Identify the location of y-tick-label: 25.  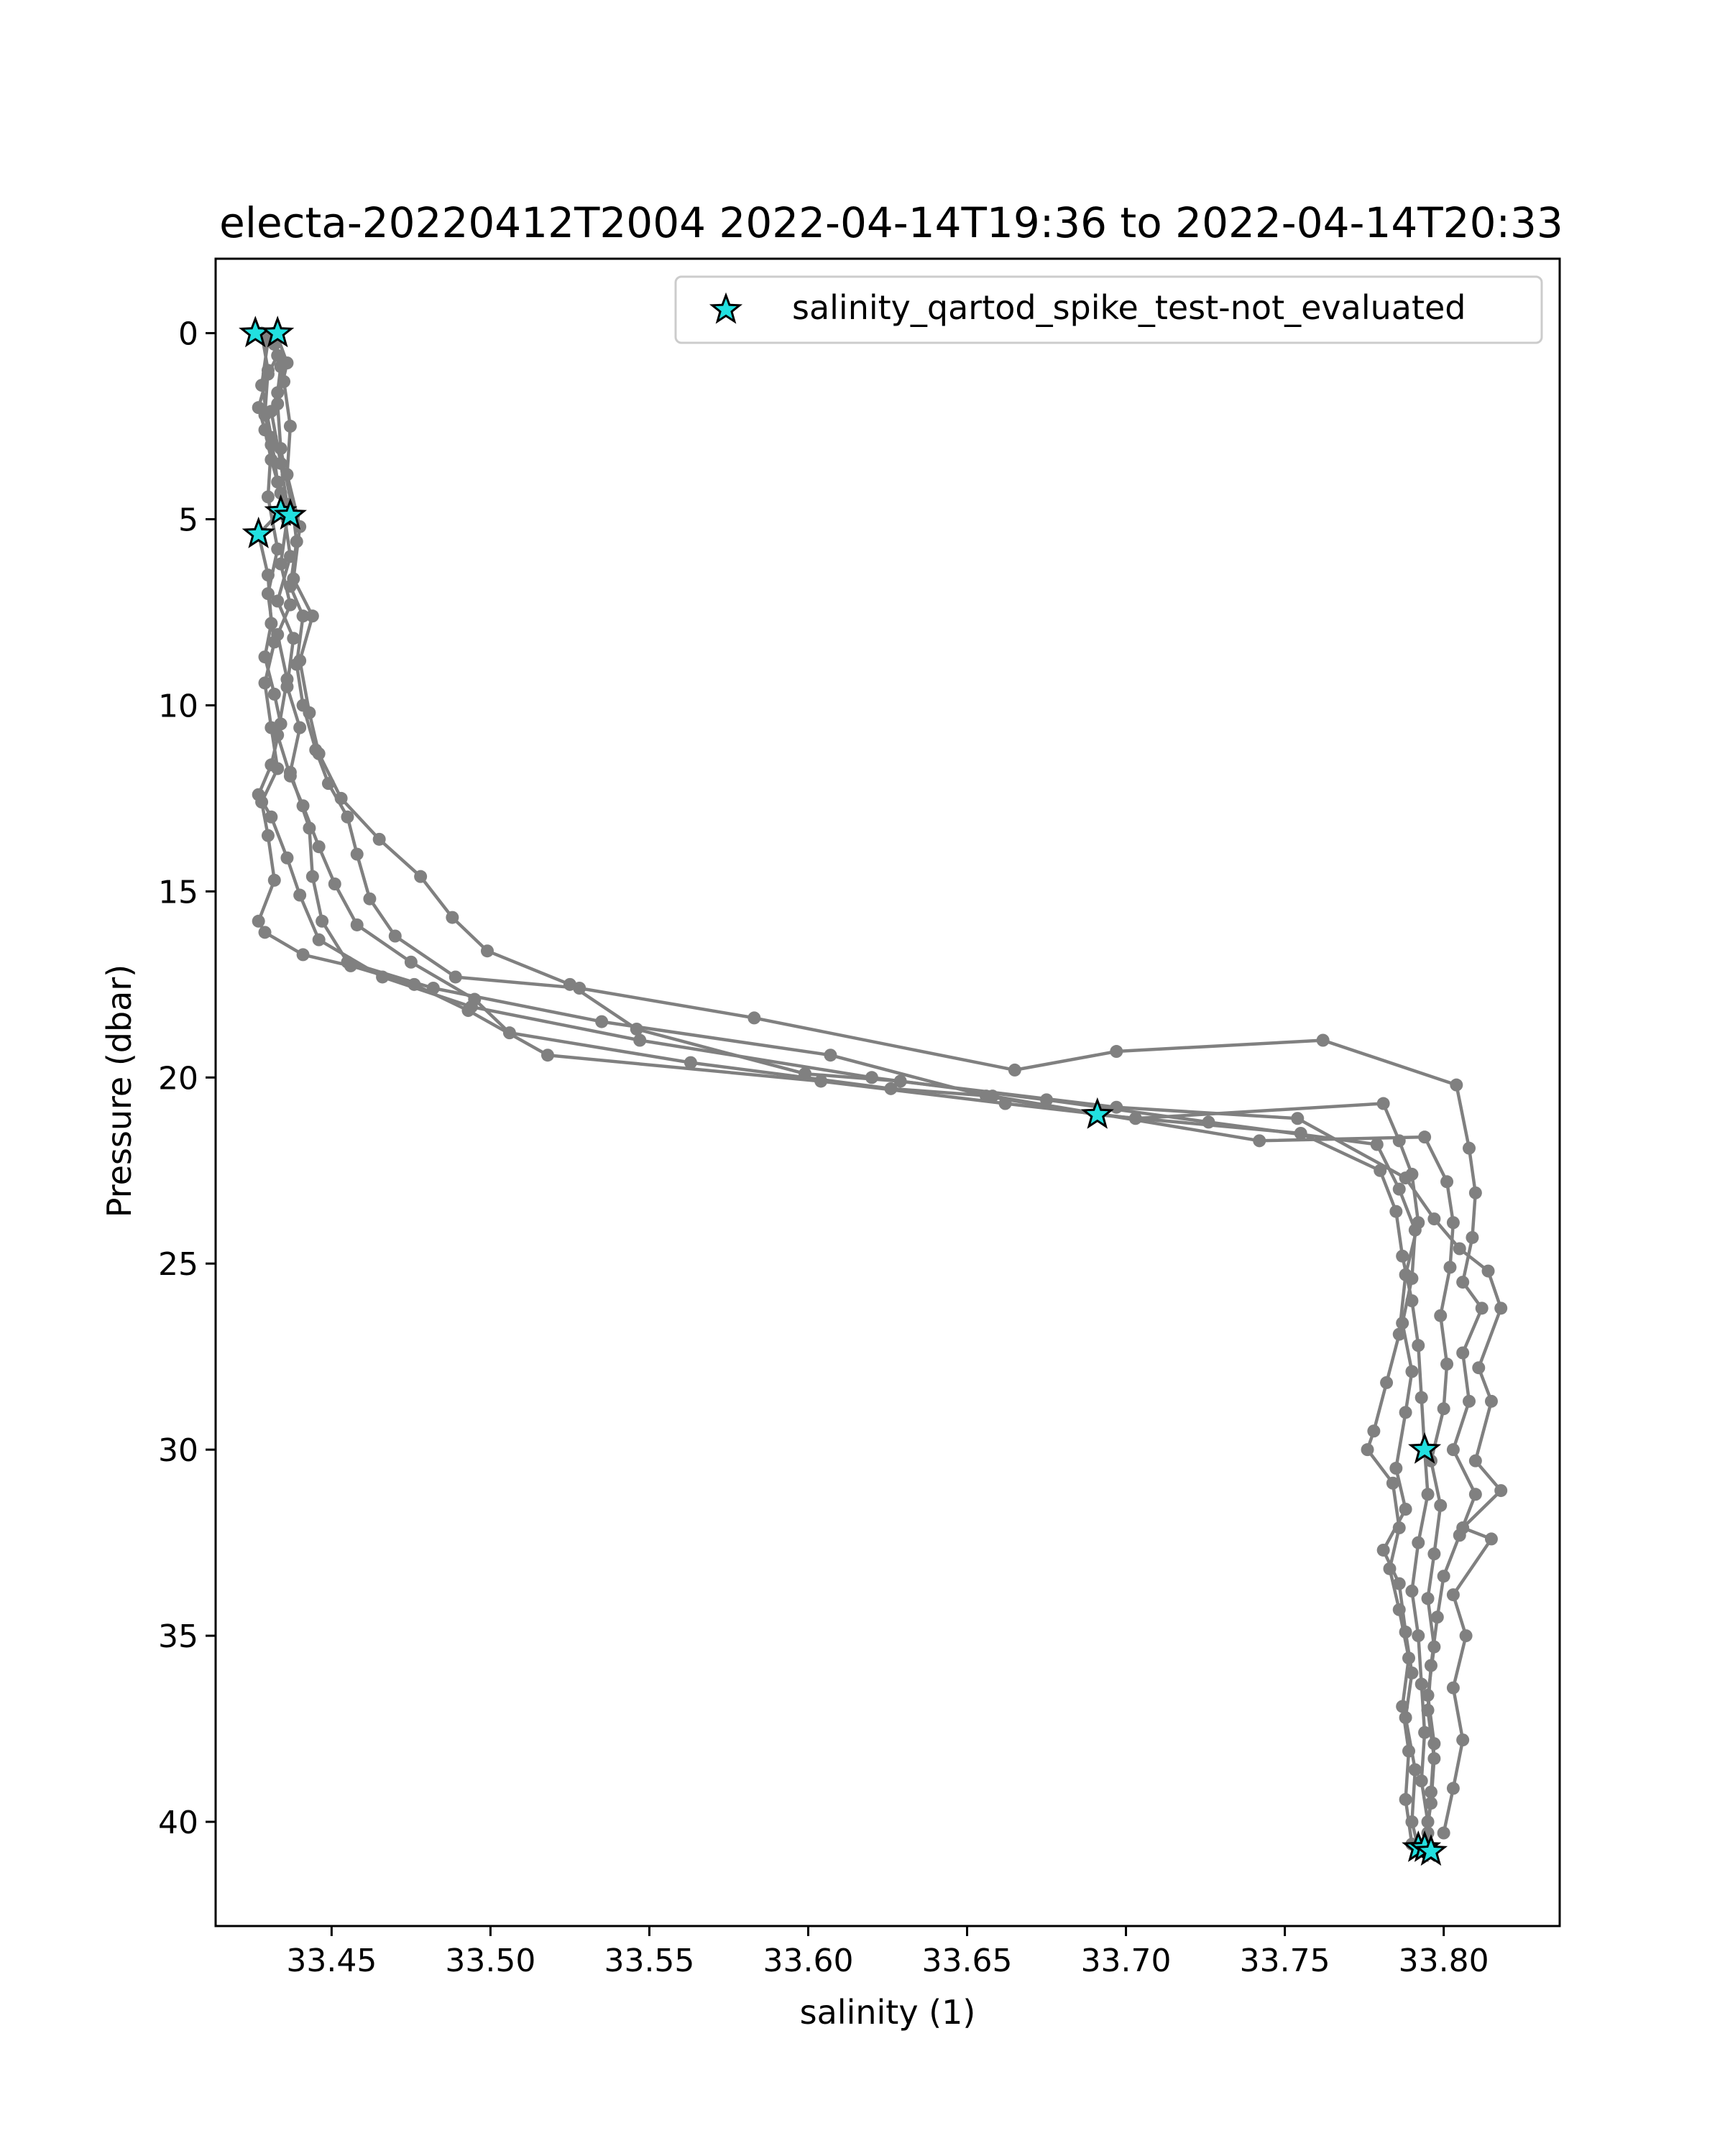
(178, 1264).